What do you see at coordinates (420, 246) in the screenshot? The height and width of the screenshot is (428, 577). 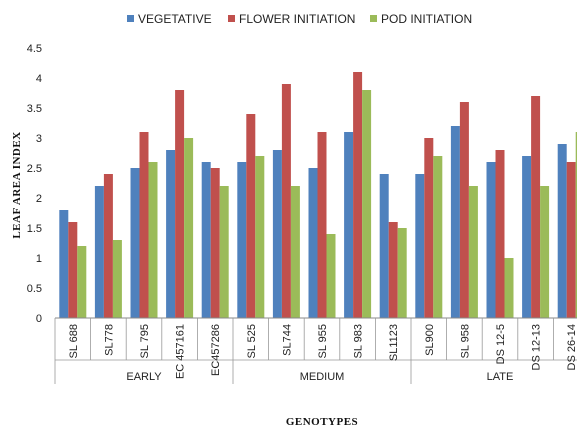 I see `bar-vegetative-sl900` at bounding box center [420, 246].